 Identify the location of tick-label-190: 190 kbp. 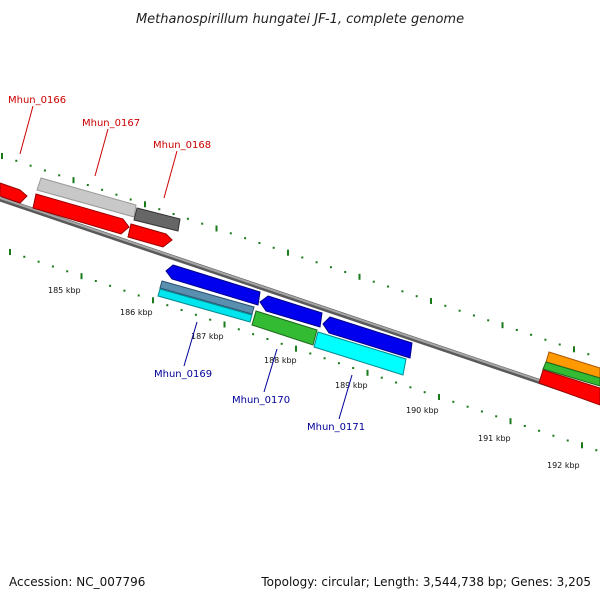
(422, 410).